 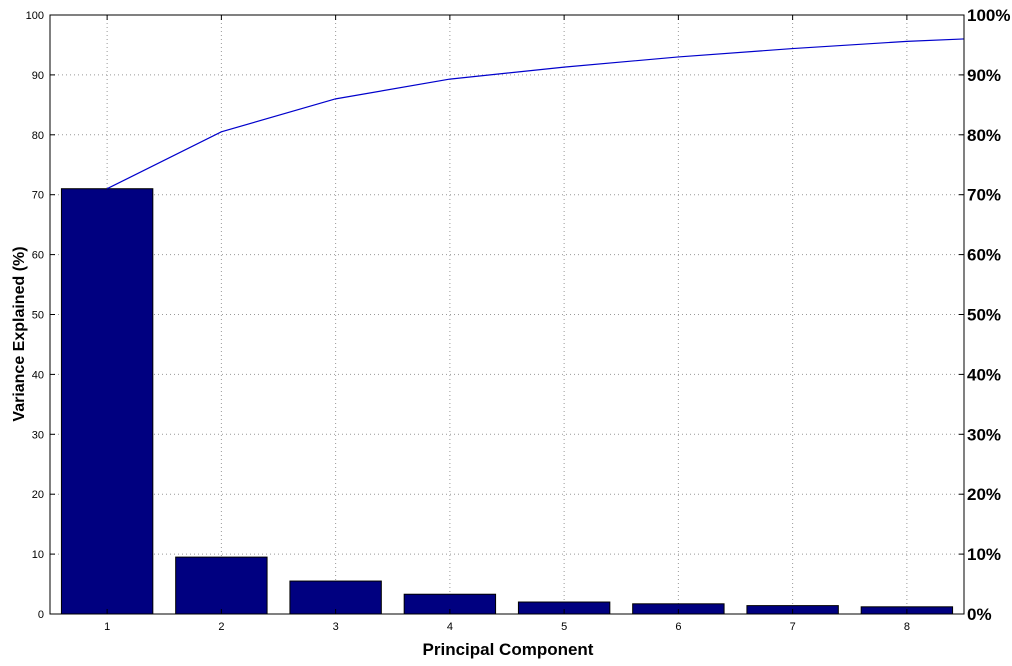 What do you see at coordinates (907, 627) in the screenshot?
I see `x-tick-label: 8` at bounding box center [907, 627].